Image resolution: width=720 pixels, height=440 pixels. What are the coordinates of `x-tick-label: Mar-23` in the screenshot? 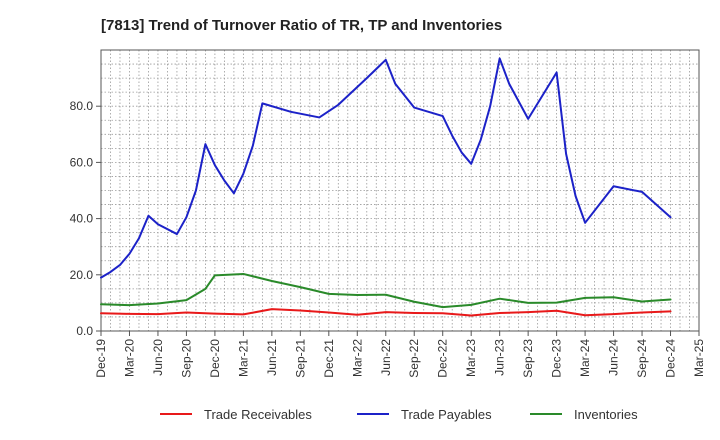 It's located at (471, 358).